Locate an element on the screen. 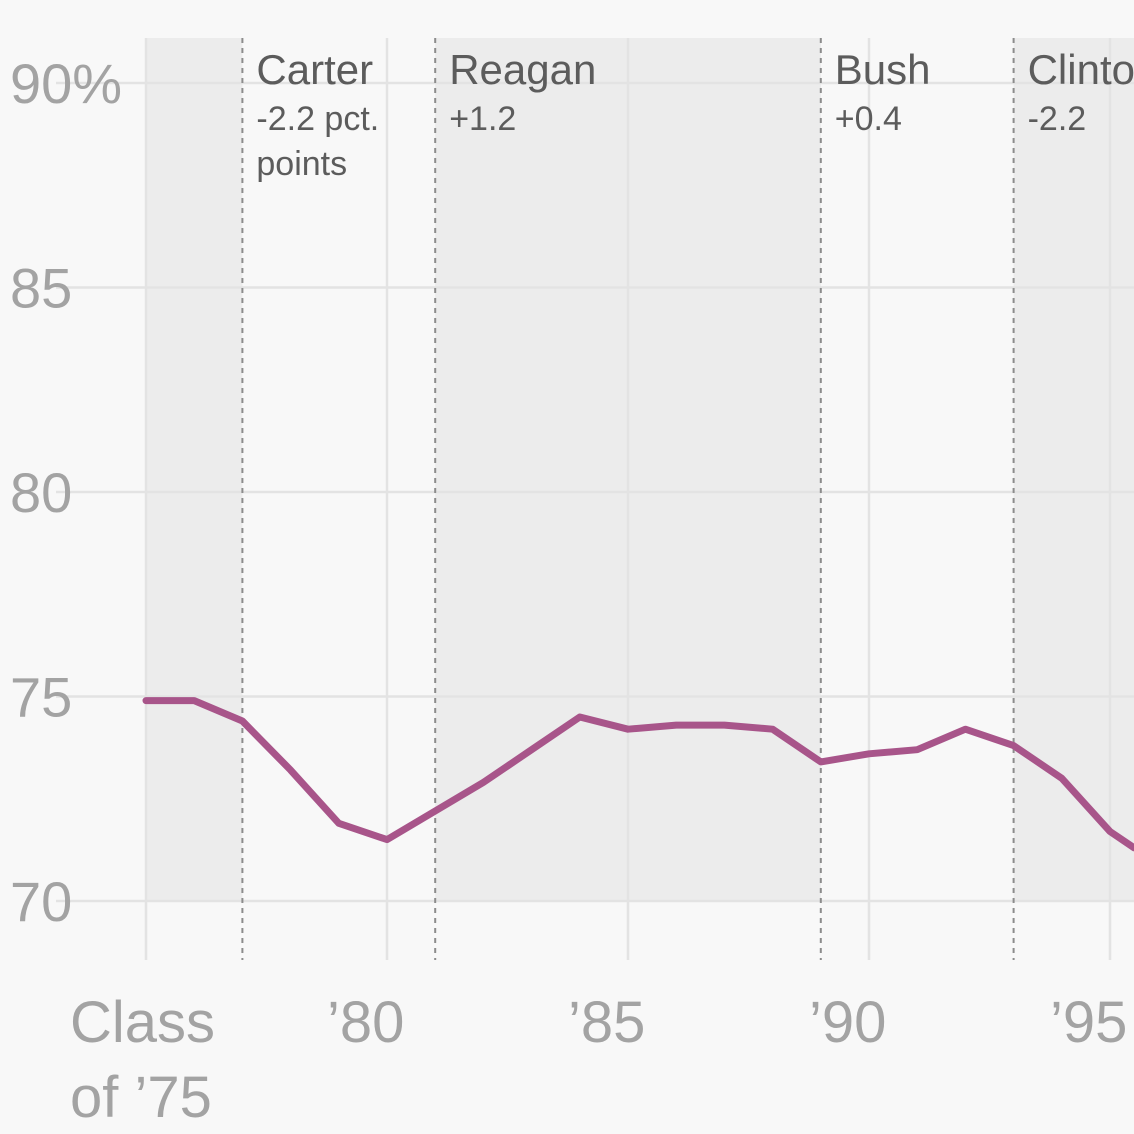 The image size is (1134, 1134). series-layer is located at coordinates (638, 774).